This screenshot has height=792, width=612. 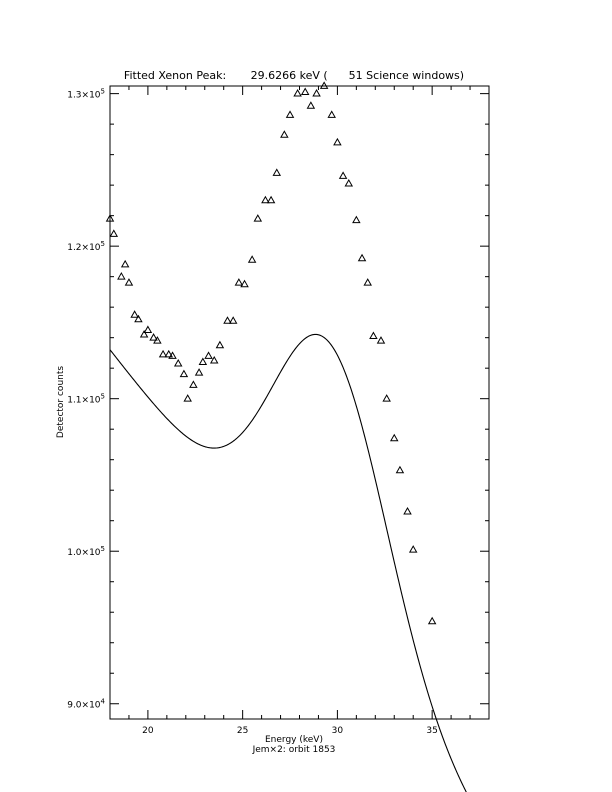 I want to click on y-tick-label: 1.0×10⁵, so click(x=86, y=551).